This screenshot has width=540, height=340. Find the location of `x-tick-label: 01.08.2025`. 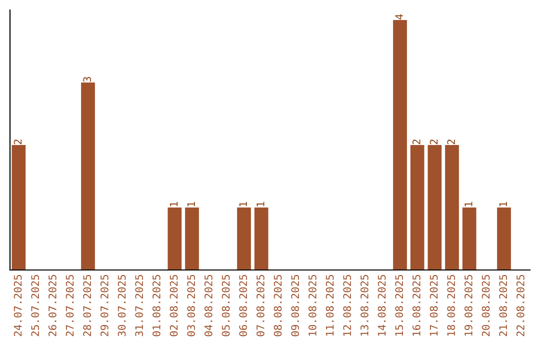

x-tick-label: 01.08.2025 is located at coordinates (156, 305).